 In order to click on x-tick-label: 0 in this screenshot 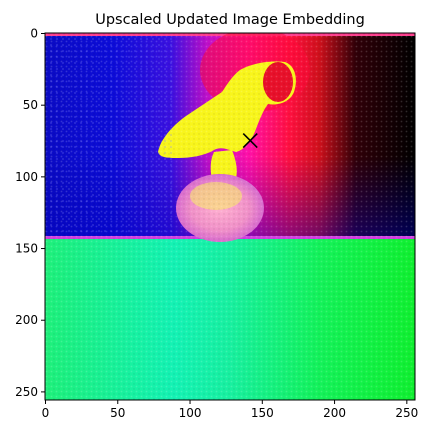, I will do `click(46, 413)`.